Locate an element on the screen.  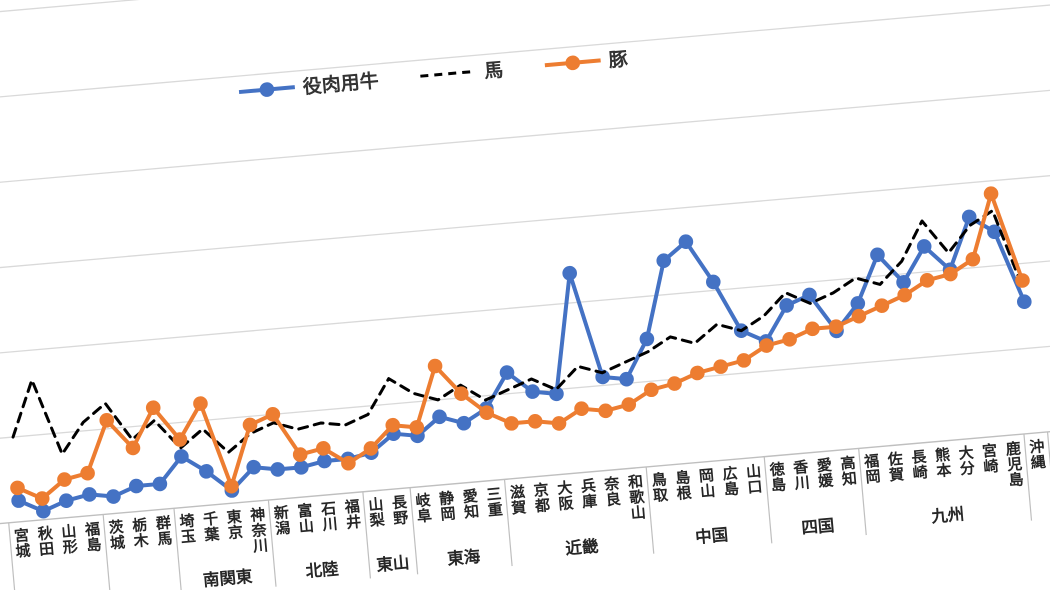
category-label: 愛媛 is located at coordinates (825, 473).